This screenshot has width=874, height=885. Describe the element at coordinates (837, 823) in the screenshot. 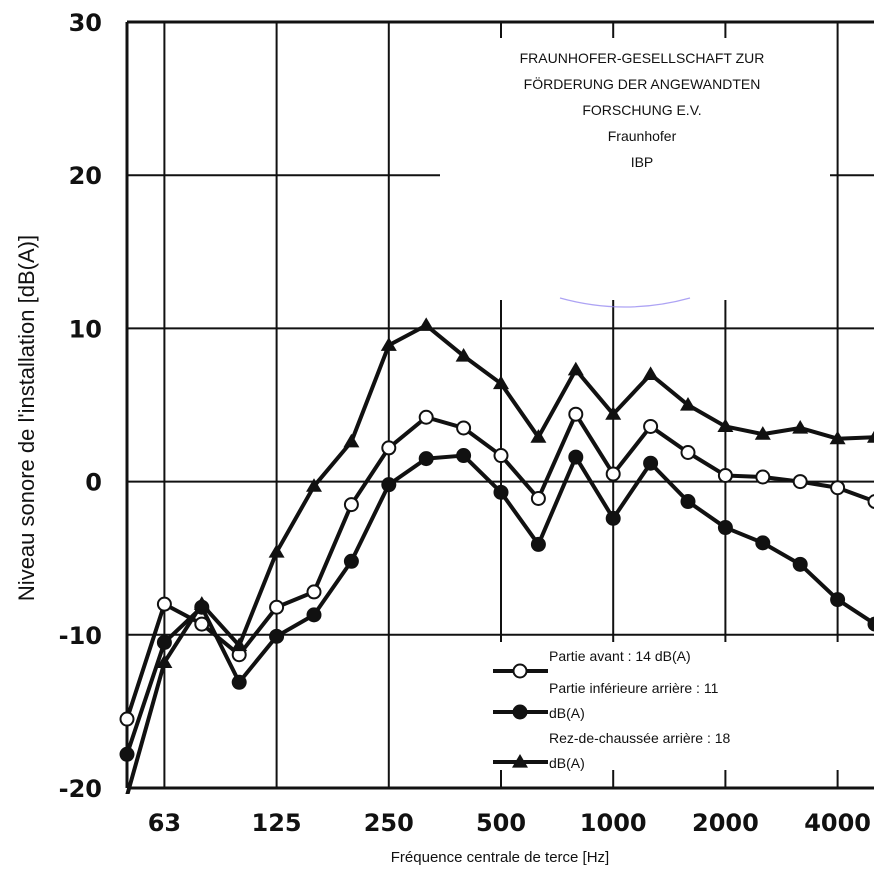

I see `x-tick-label: 4000` at that location.